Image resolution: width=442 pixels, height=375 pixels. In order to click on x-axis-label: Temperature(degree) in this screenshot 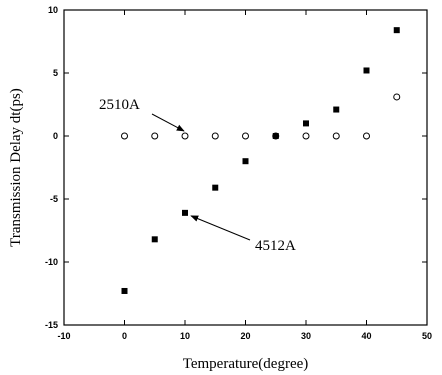, I will do `click(246, 364)`.